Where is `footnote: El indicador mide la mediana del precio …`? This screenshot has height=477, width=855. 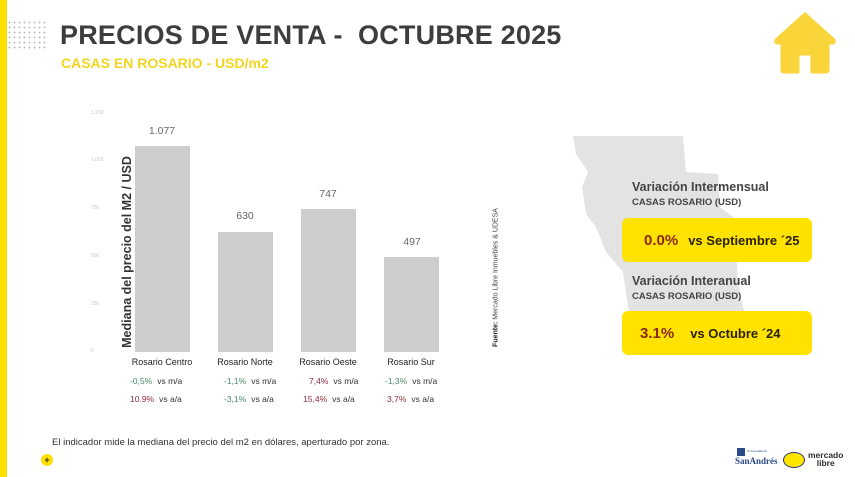
footnote: El indicador mide la mediana del precio … is located at coordinates (221, 442).